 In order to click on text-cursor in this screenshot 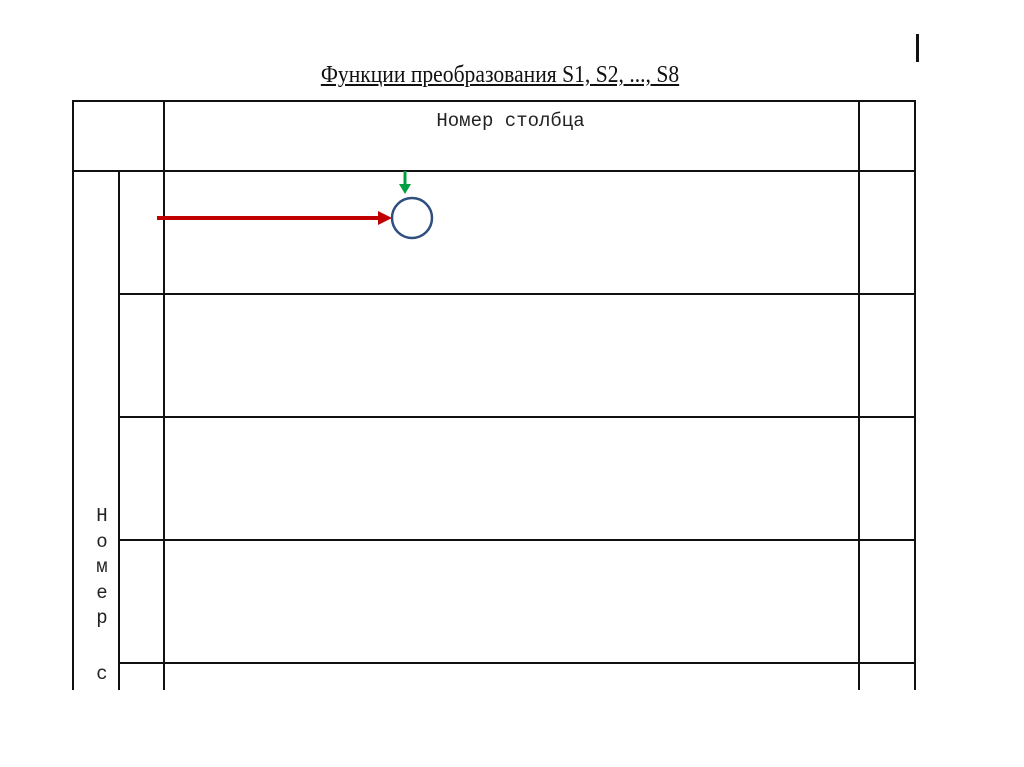, I will do `click(917, 48)`.